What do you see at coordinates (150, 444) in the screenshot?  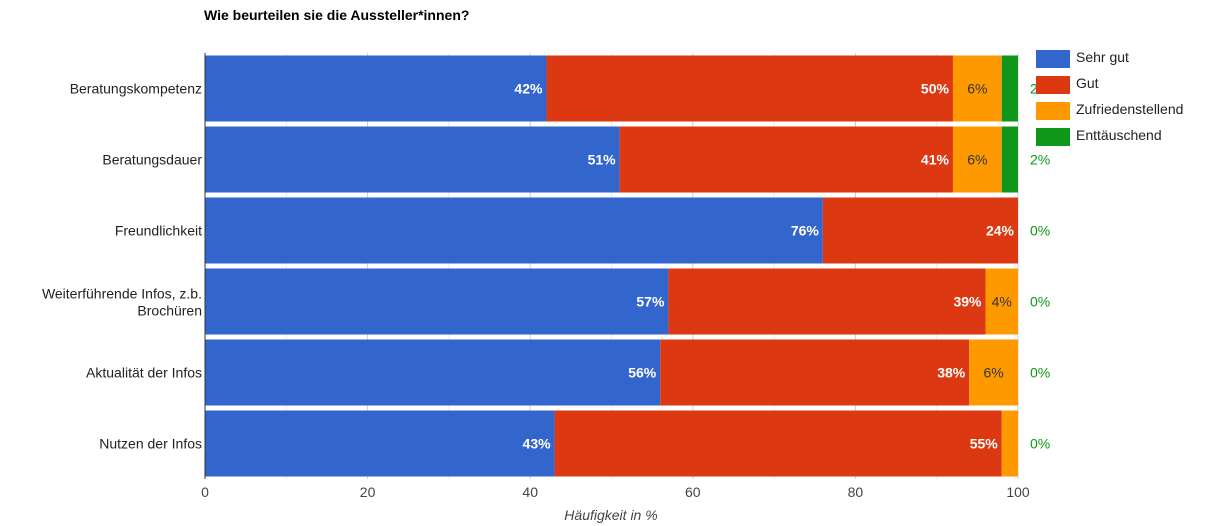 I see `y-category-label: Nutzen der Infos` at bounding box center [150, 444].